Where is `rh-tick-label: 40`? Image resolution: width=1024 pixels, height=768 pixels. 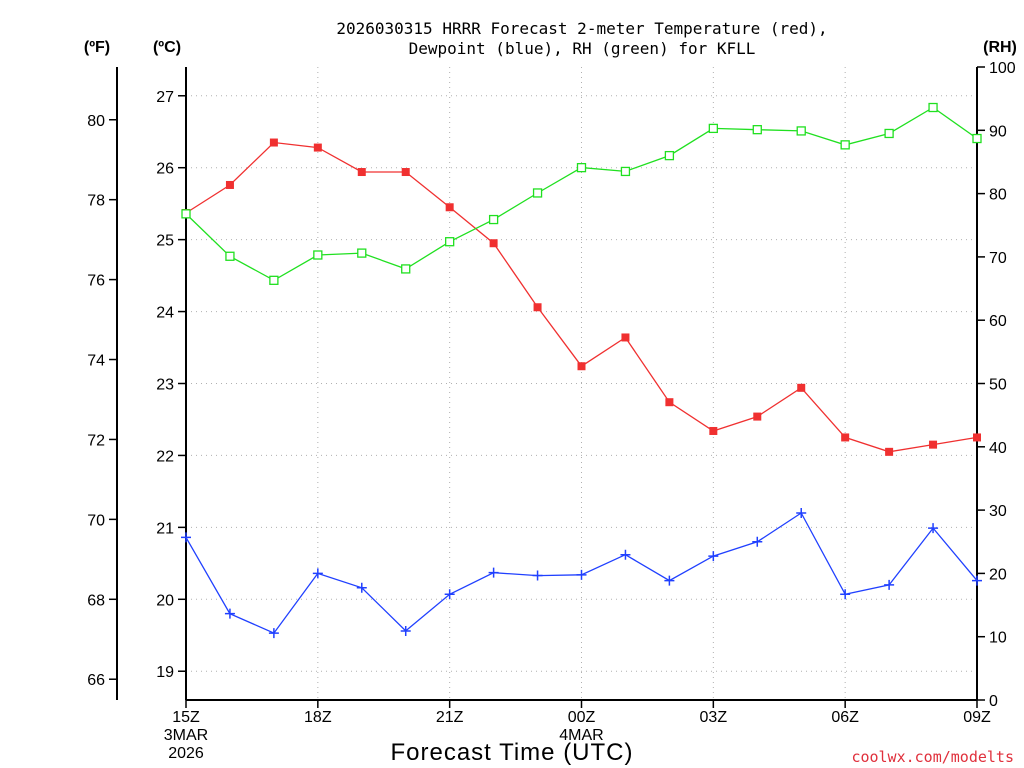 rh-tick-label: 40 is located at coordinates (998, 448).